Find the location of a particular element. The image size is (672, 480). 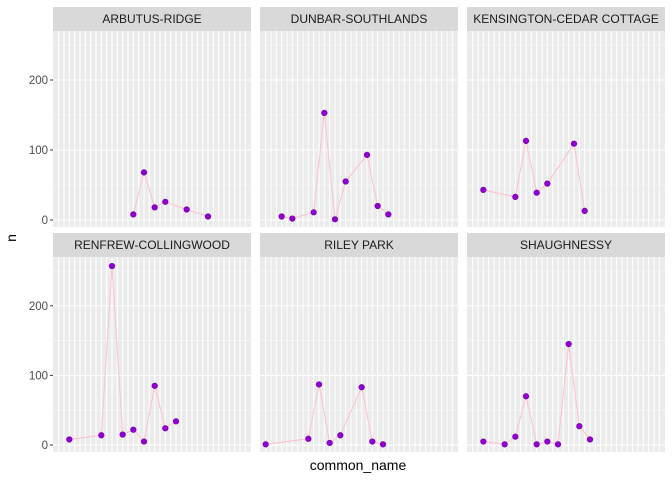

facet-panel: KENSINGTON-CEDAR COTTAGE is located at coordinates (566, 117).